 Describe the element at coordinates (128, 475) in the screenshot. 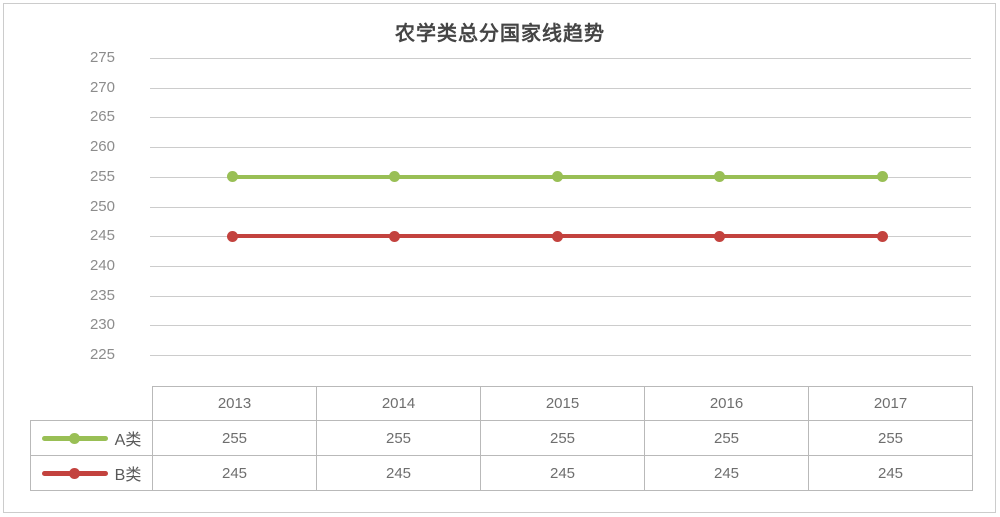

I see `legend-series-label: B类` at that location.